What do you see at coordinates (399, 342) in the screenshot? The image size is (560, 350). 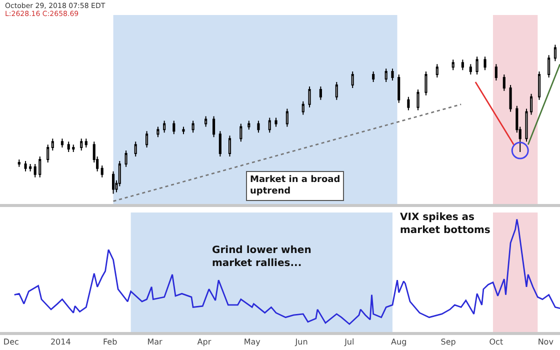 I see `x-tick-label: Aug` at bounding box center [399, 342].